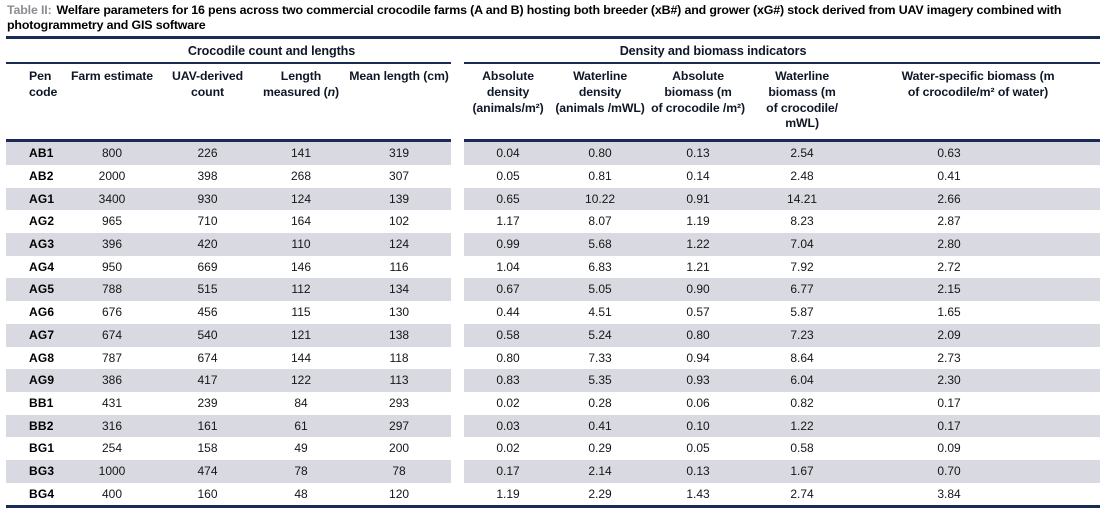  Describe the element at coordinates (399, 357) in the screenshot. I see `cell-AG8-mean-length-cm: 118` at that location.